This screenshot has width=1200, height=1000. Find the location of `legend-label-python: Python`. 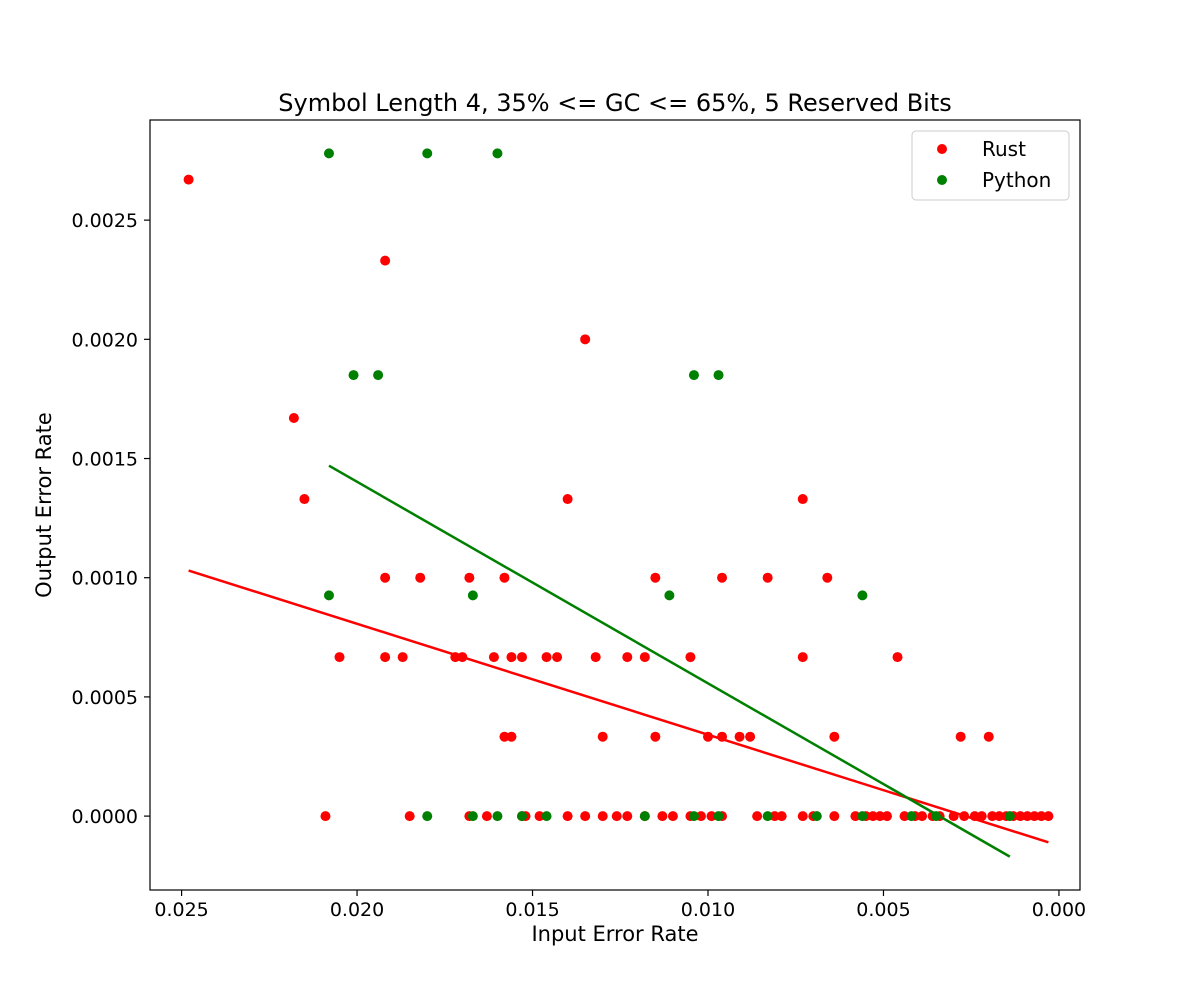

legend-label-python: Python is located at coordinates (1016, 180).